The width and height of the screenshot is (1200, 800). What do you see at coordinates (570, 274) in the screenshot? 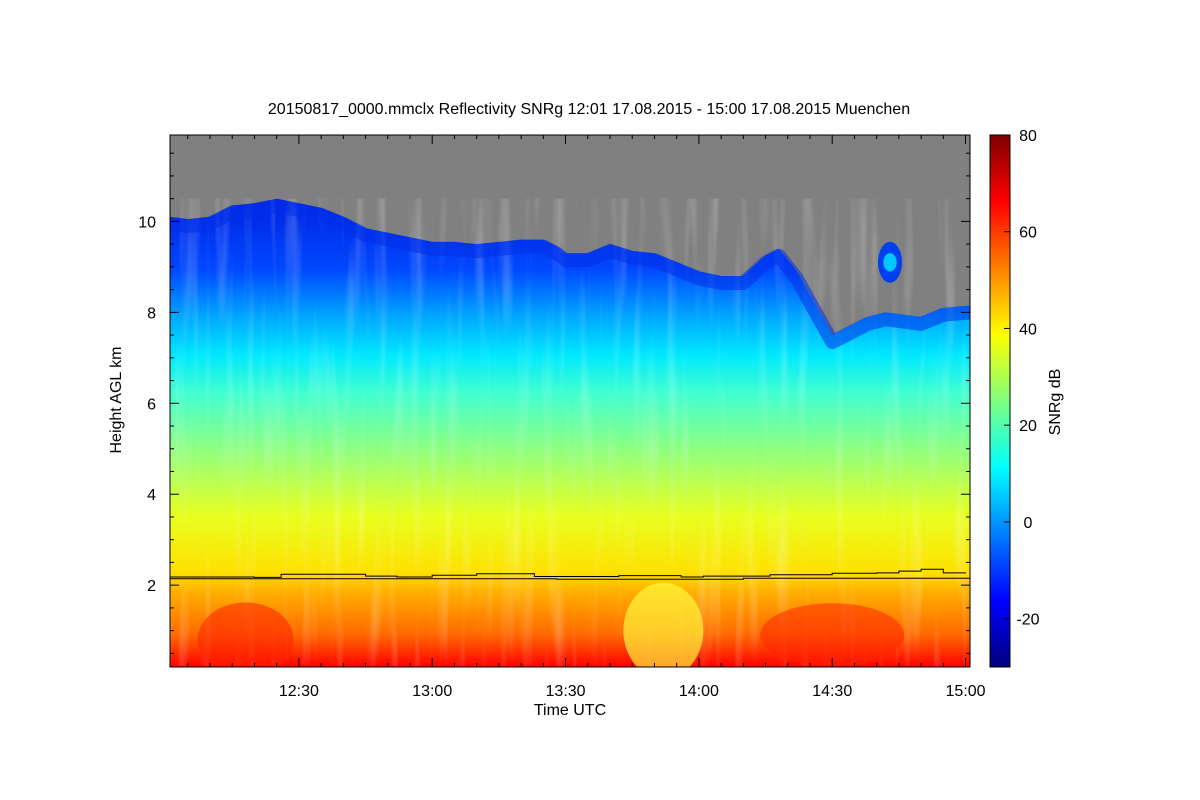
I see `cloud-top-dark-band` at bounding box center [570, 274].